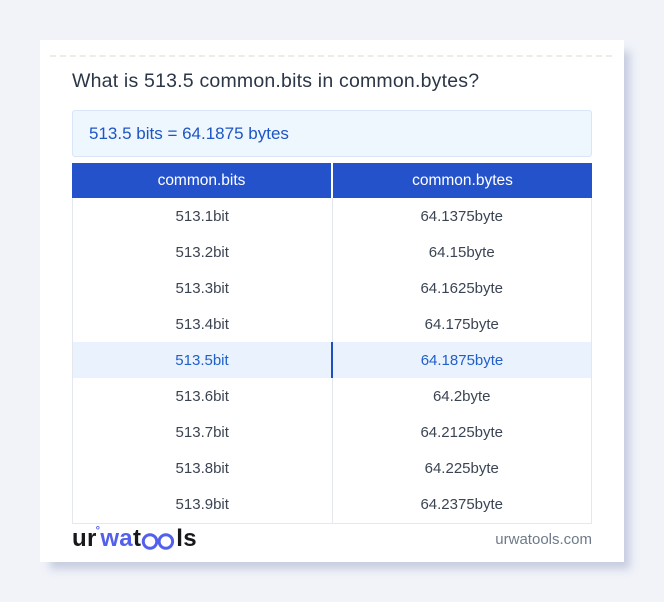 This screenshot has width=664, height=602. Describe the element at coordinates (158, 541) in the screenshot. I see `glasses-oo-icon` at that location.